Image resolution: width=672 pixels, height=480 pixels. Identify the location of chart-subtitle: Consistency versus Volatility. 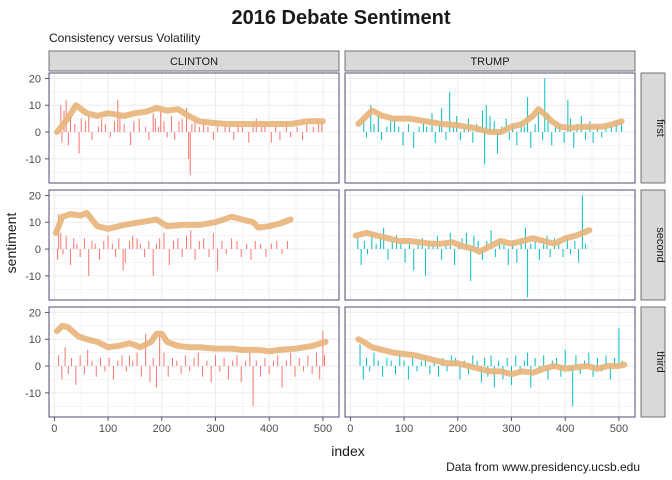
(124, 38).